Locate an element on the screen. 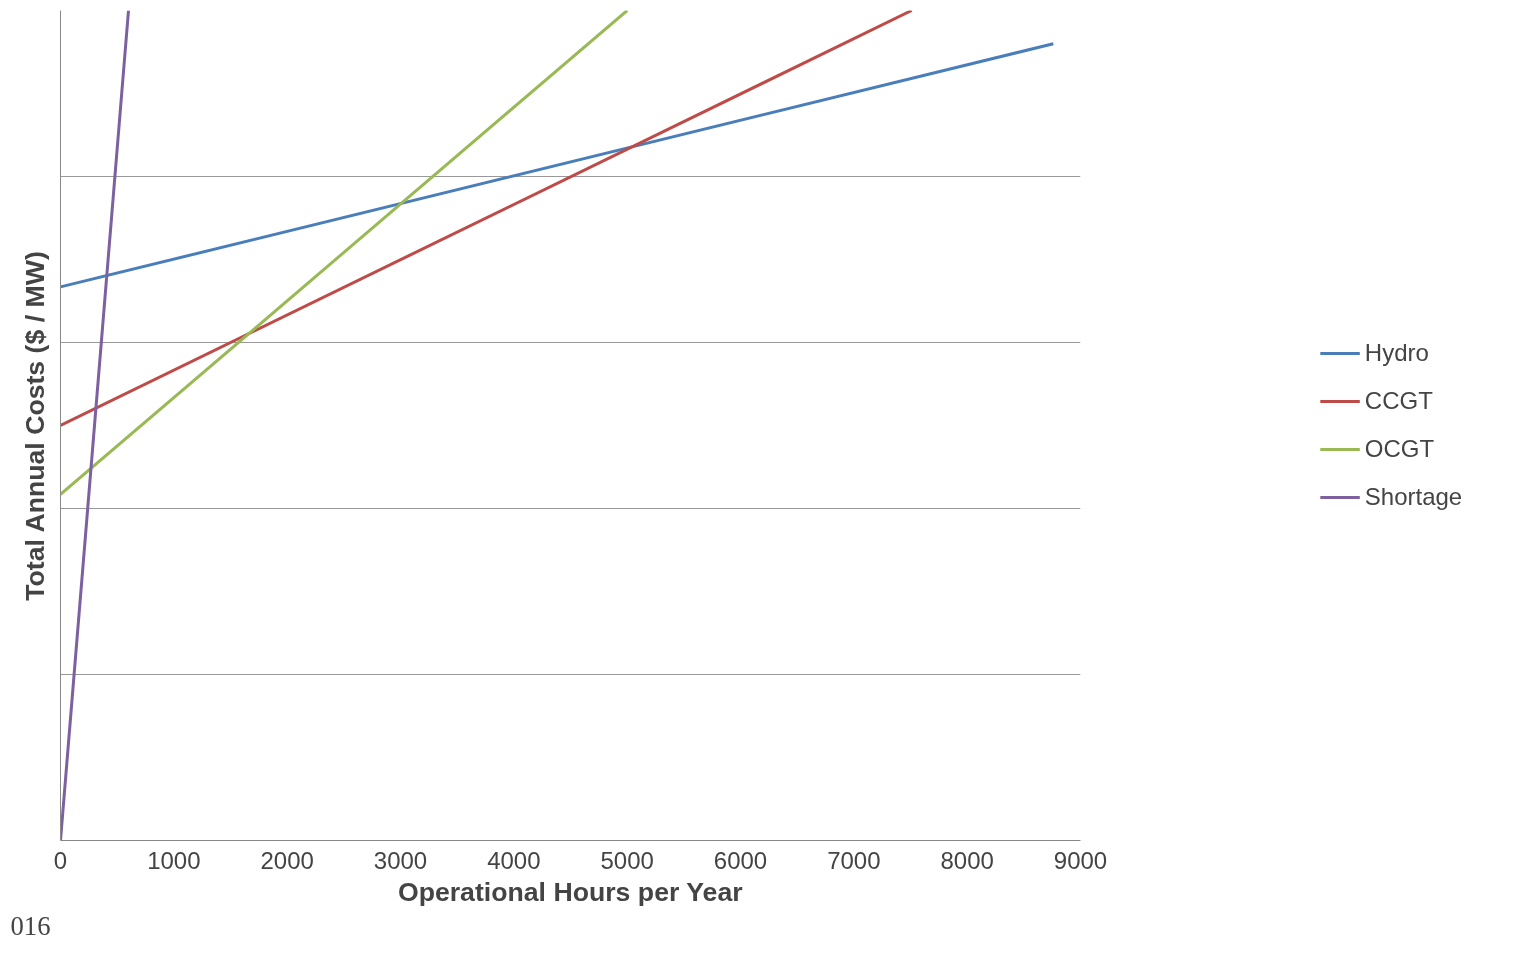  x-tick-label: 2000 is located at coordinates (287, 860).